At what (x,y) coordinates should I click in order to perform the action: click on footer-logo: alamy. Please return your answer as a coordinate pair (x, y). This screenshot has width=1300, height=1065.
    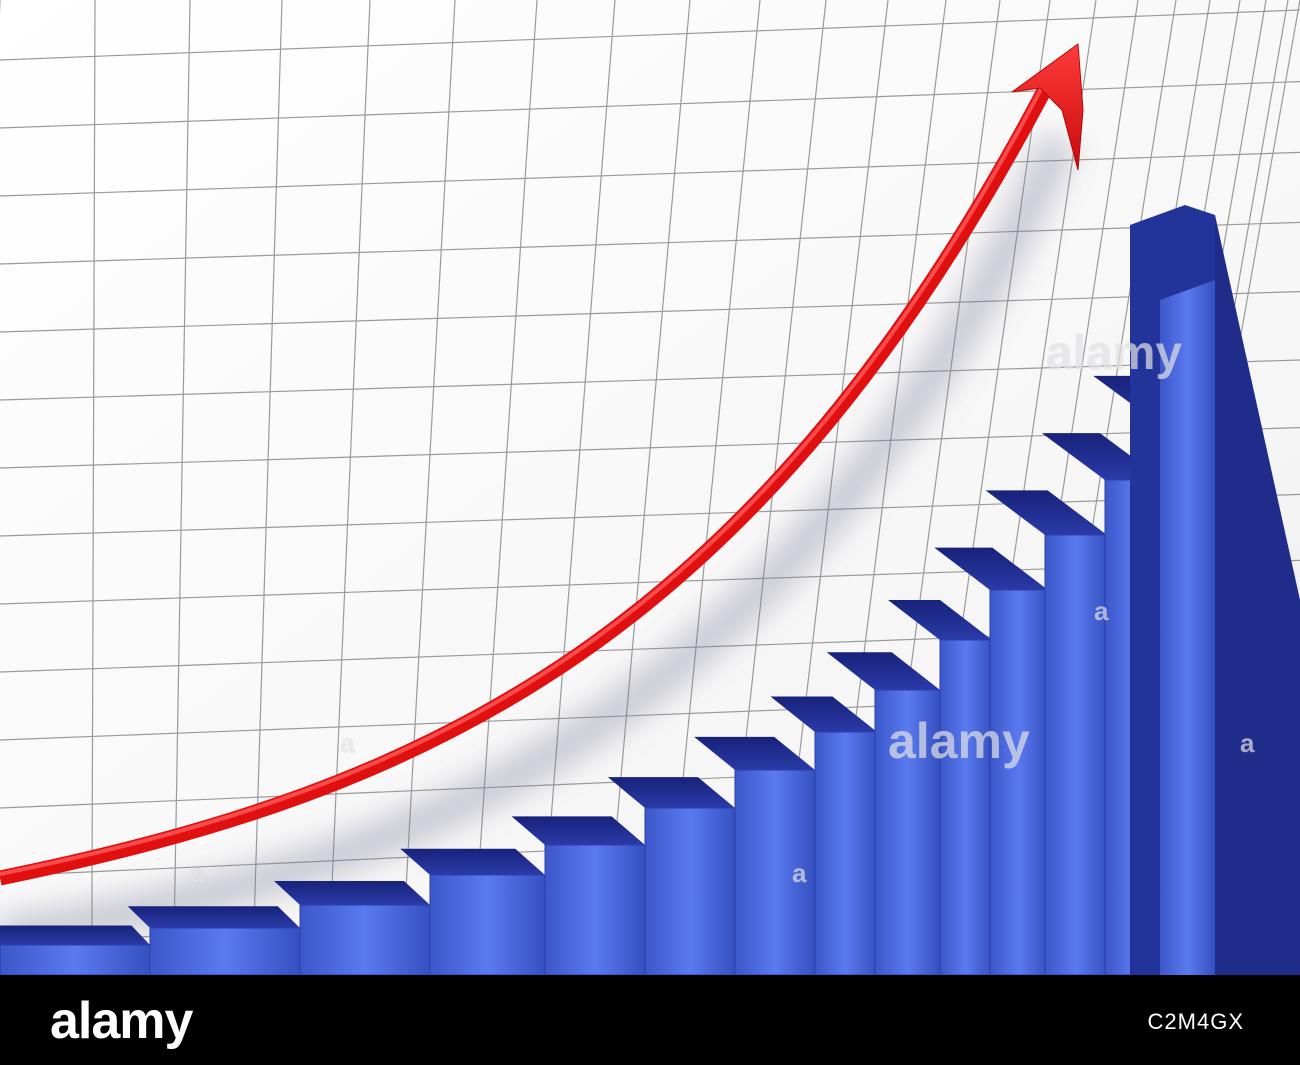
    Looking at the image, I should click on (121, 1021).